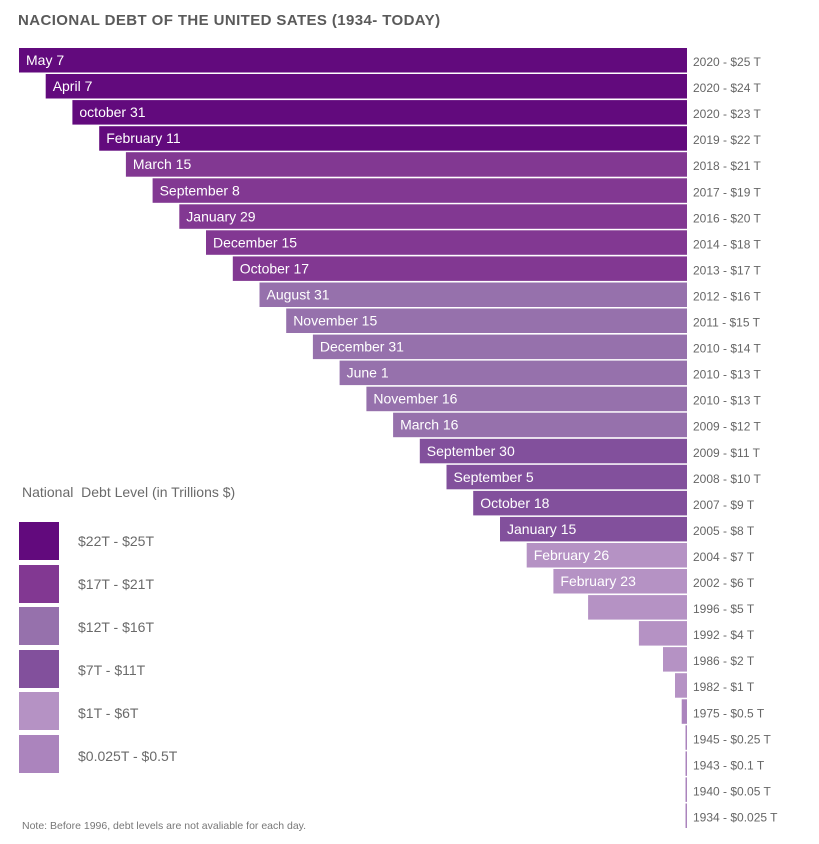 The image size is (819, 844). I want to click on bar-date-label-14: March 16, so click(429, 425).